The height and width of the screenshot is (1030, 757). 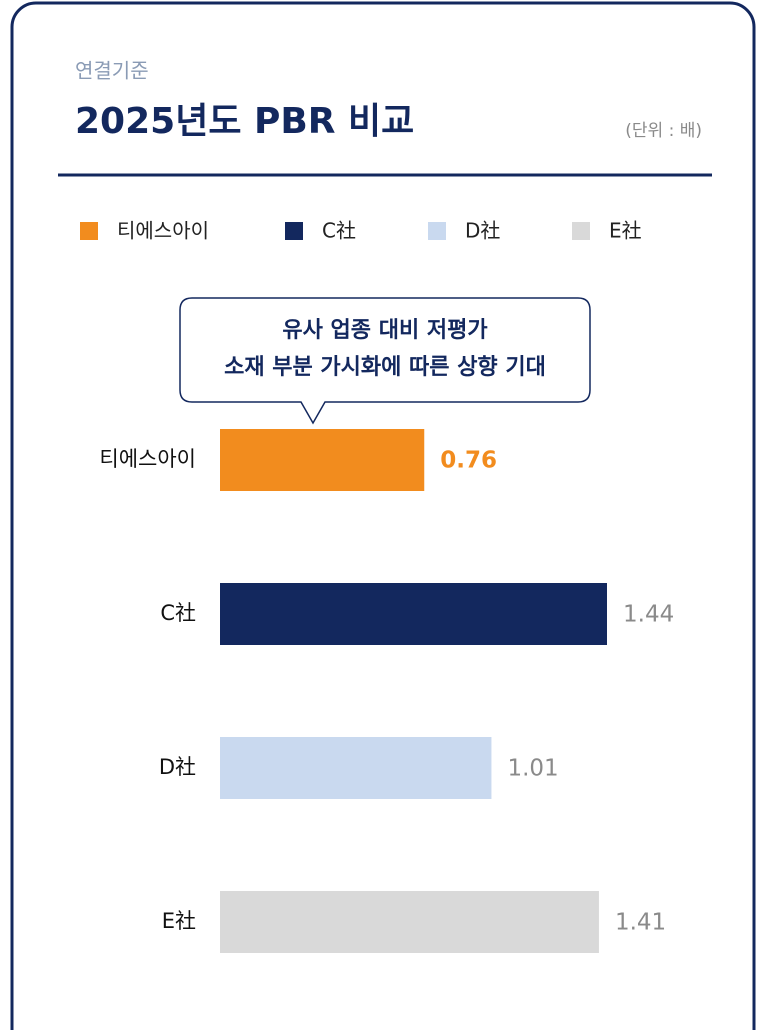 I want to click on value-label: 1.01, so click(x=532, y=769).